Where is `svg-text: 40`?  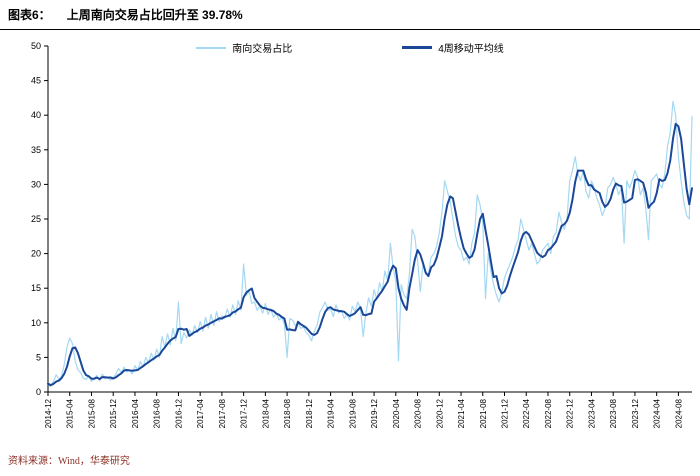 svg-text: 40 is located at coordinates (36, 115).